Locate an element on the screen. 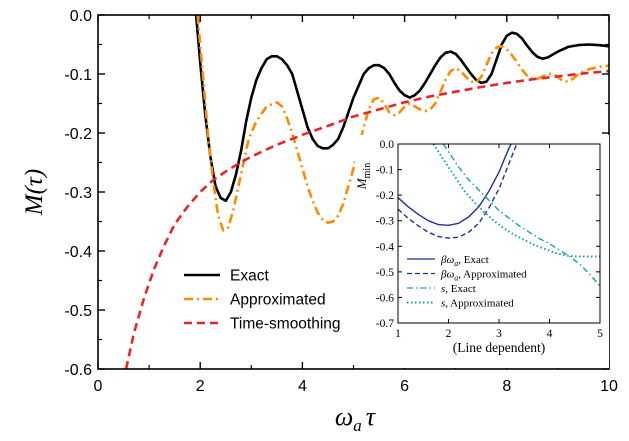 The width and height of the screenshot is (629, 441). main-x-axis-label-sub: a is located at coordinates (357, 425).